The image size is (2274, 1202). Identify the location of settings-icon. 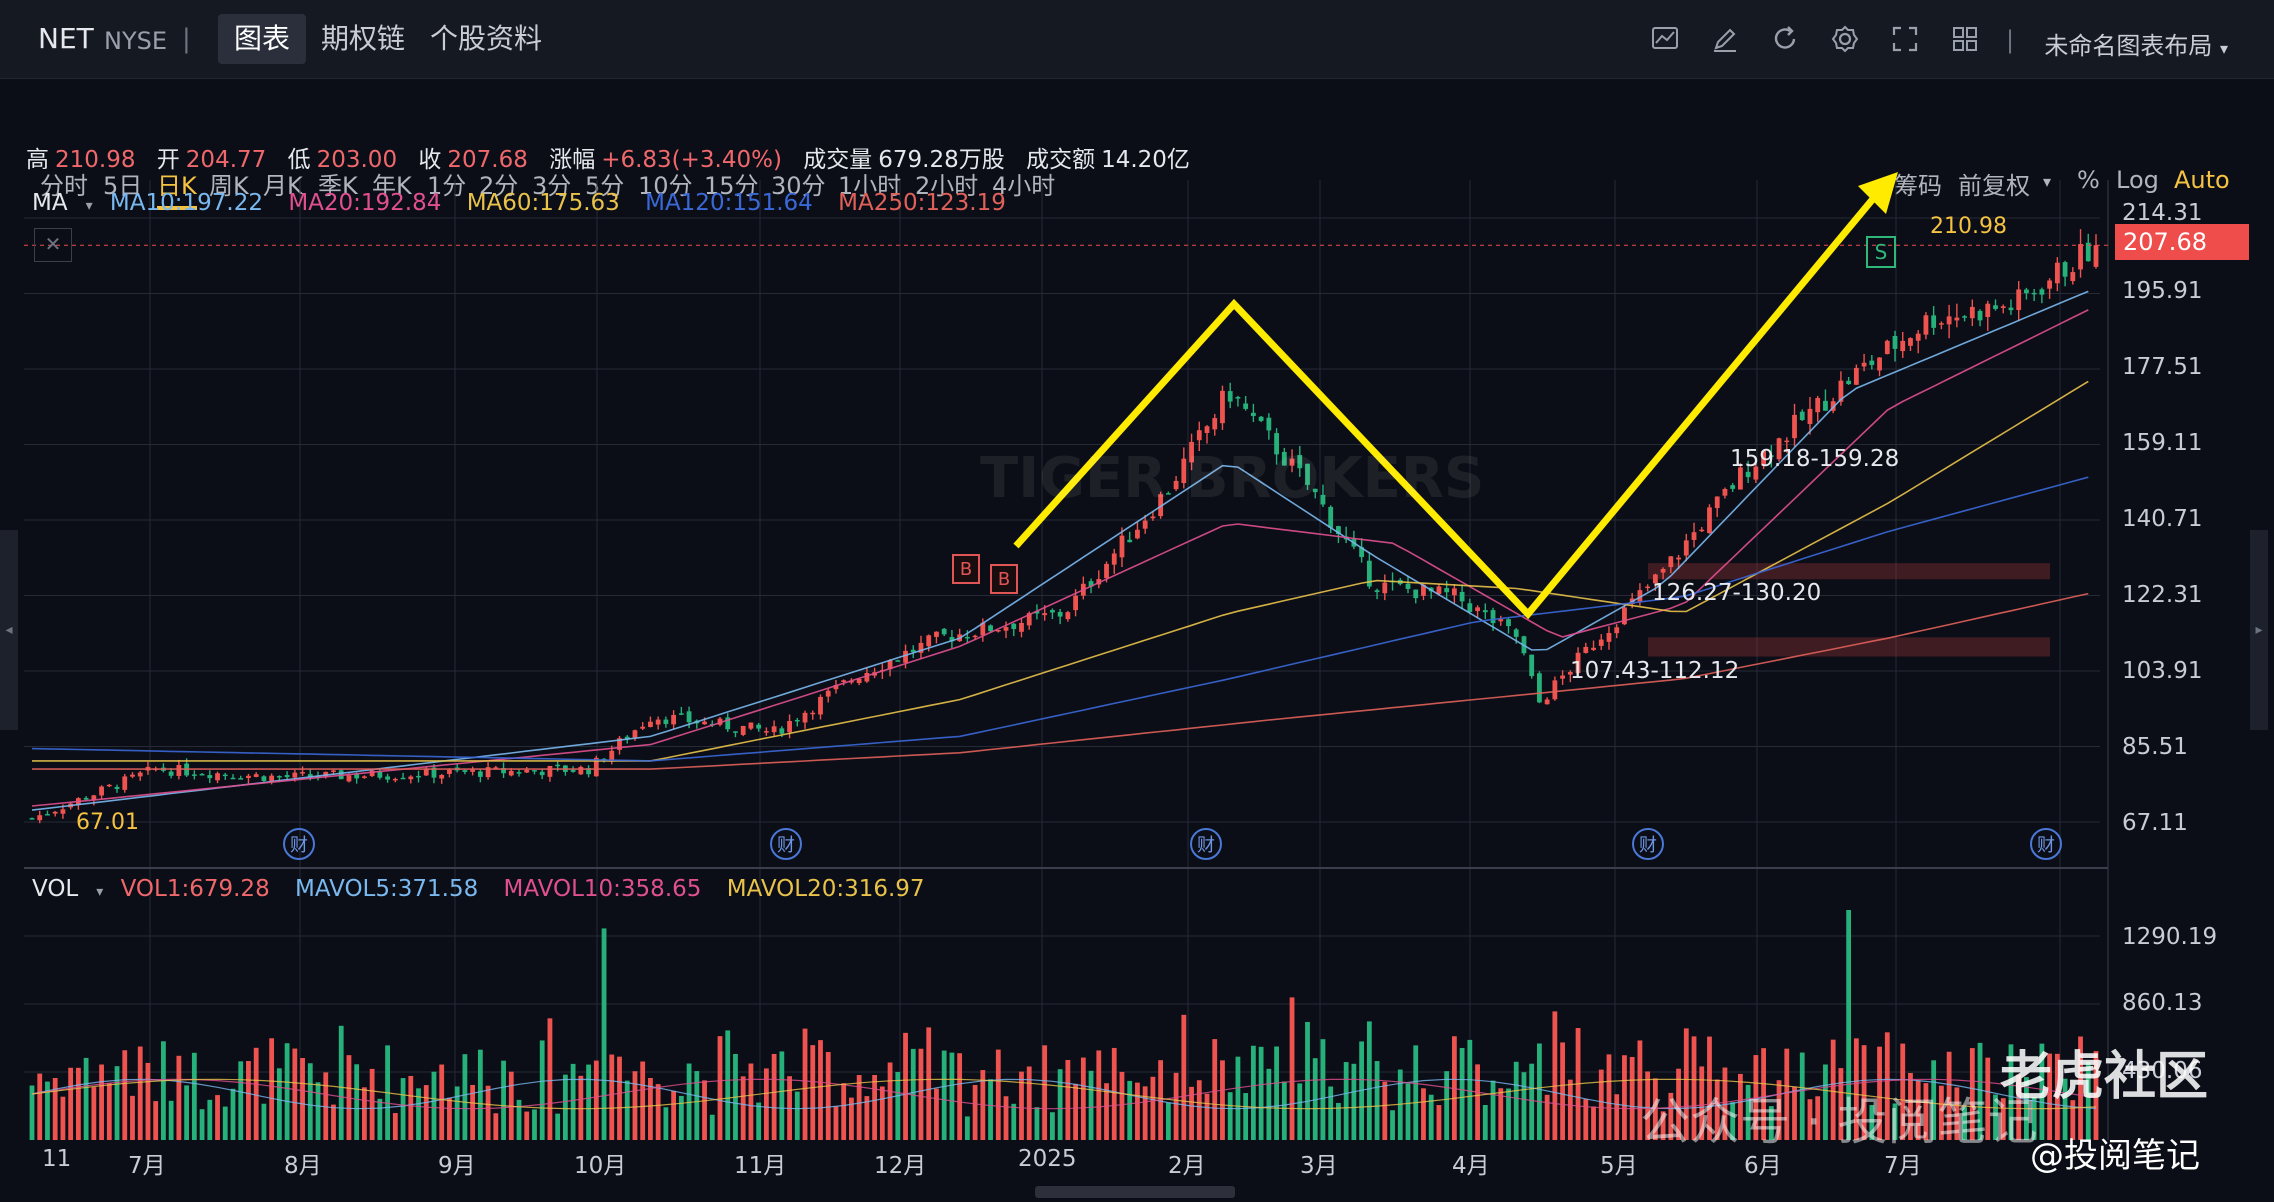
(1845, 39).